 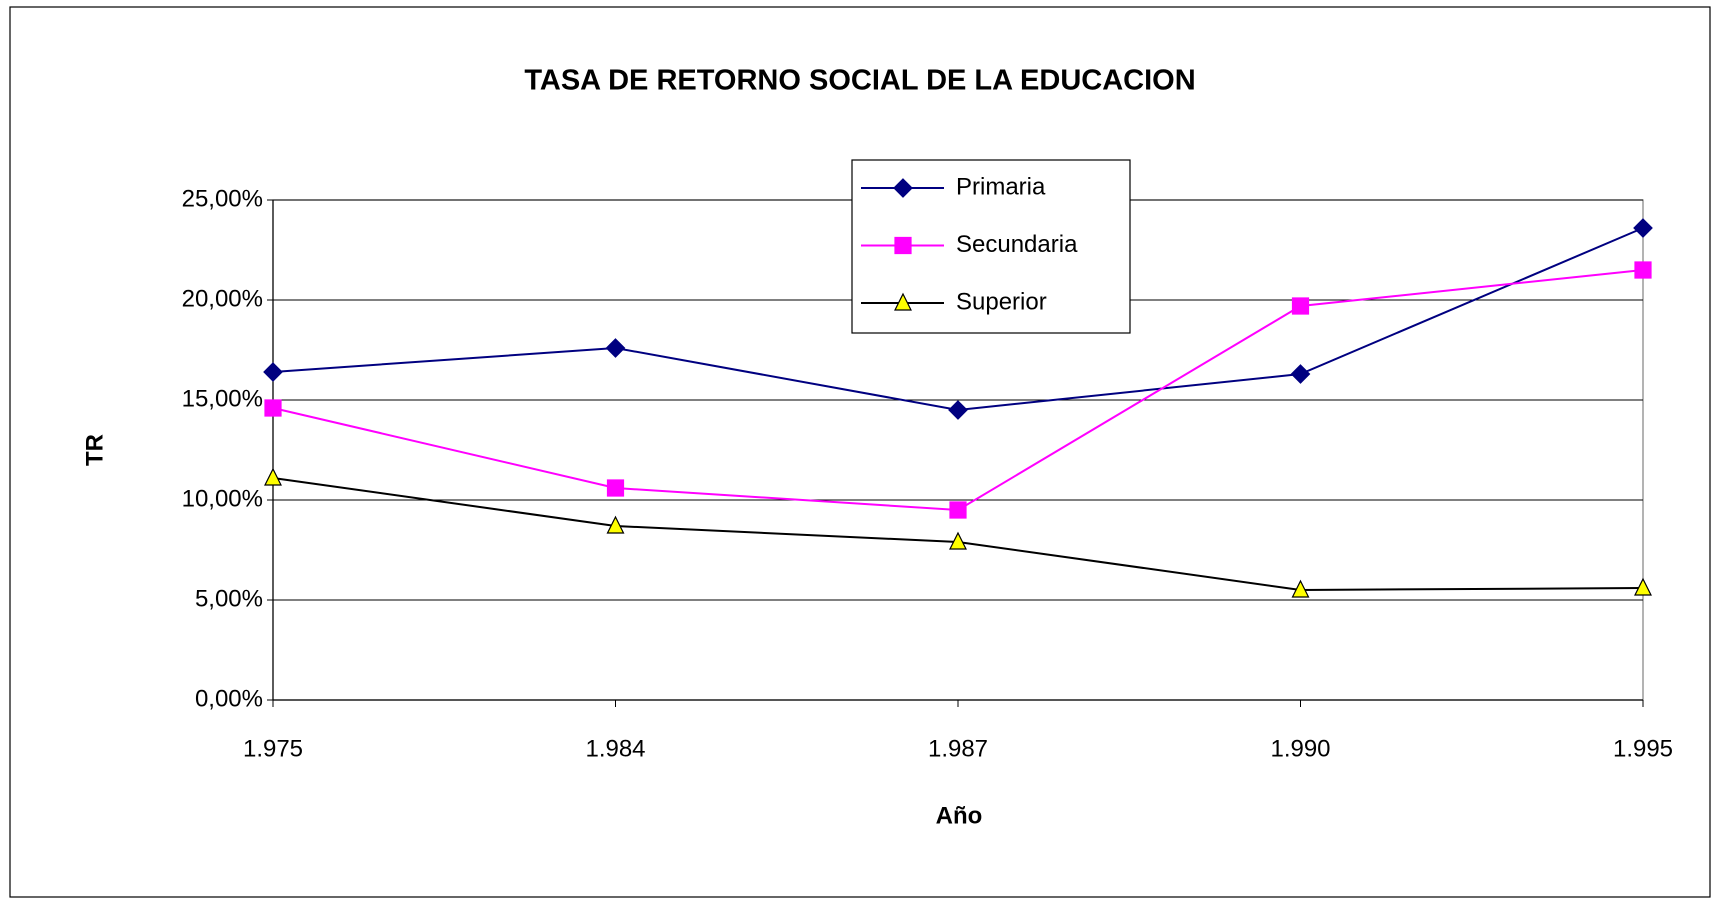 I want to click on y-tick-label: 15,00%, so click(x=222, y=398).